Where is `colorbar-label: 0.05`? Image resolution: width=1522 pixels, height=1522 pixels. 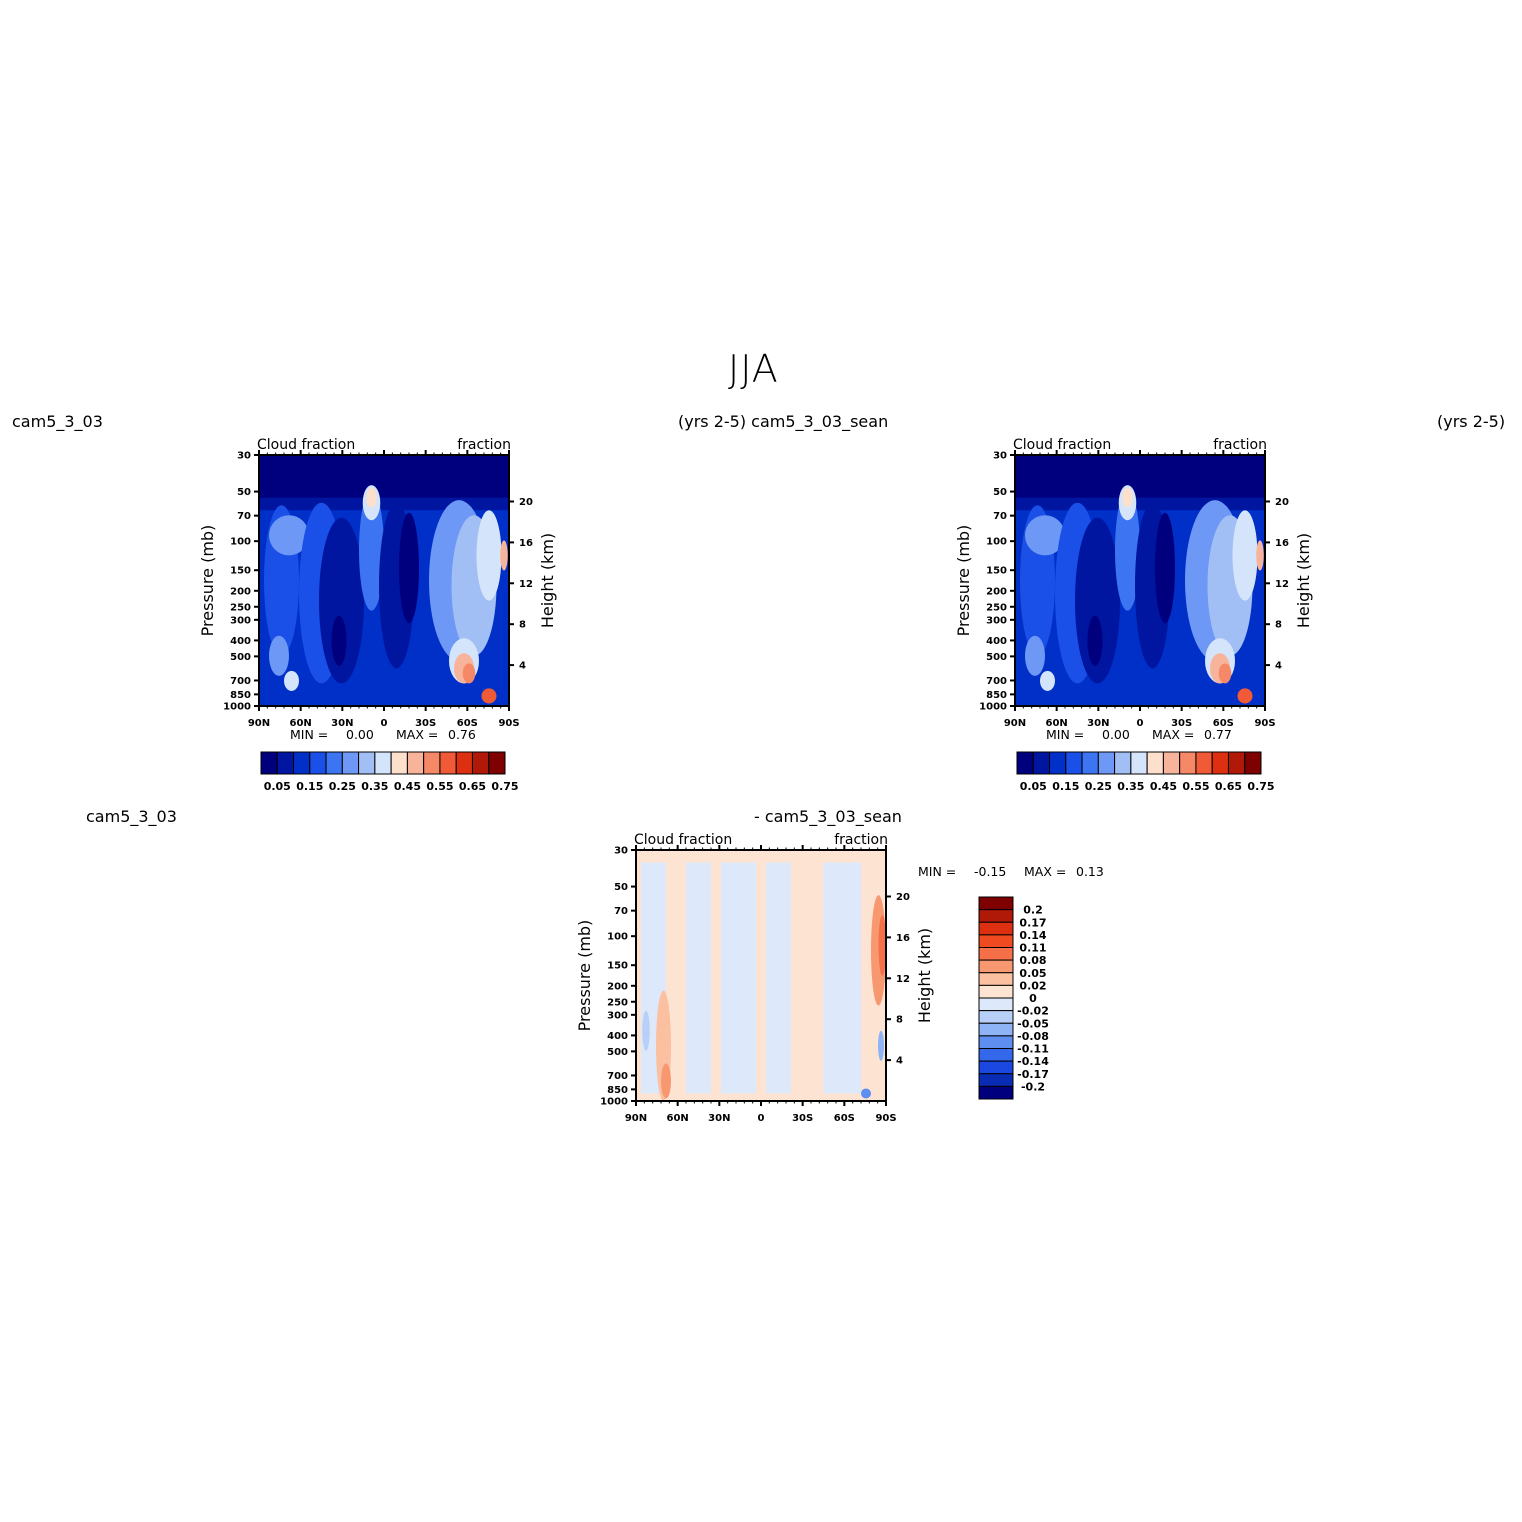 colorbar-label: 0.05 is located at coordinates (1032, 973).